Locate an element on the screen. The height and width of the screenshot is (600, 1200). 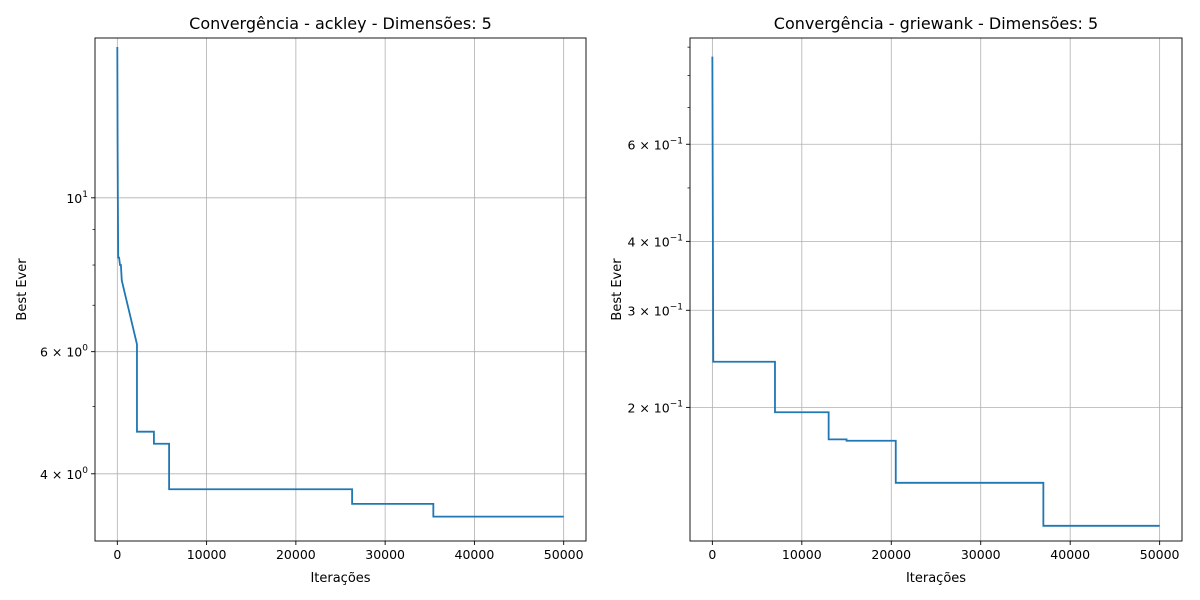
y-tick-label: 3 × 10⁻¹ is located at coordinates (655, 310).